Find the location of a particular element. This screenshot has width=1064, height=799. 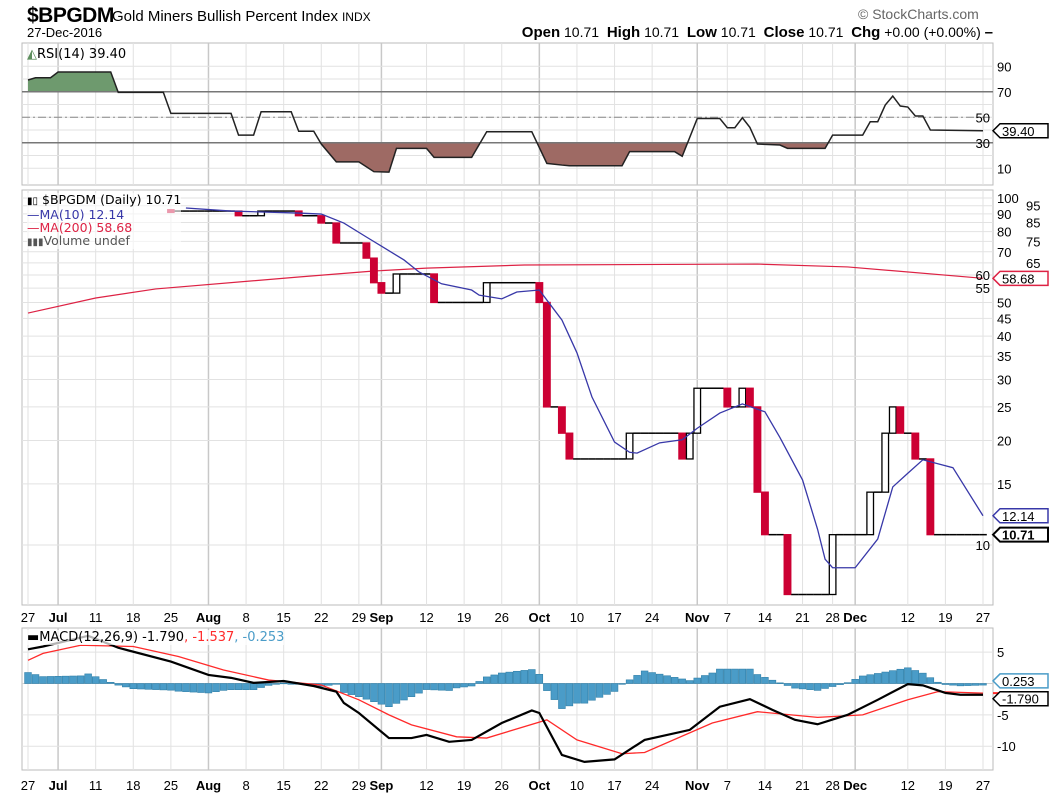

date-axis-label: 24 is located at coordinates (652, 785).